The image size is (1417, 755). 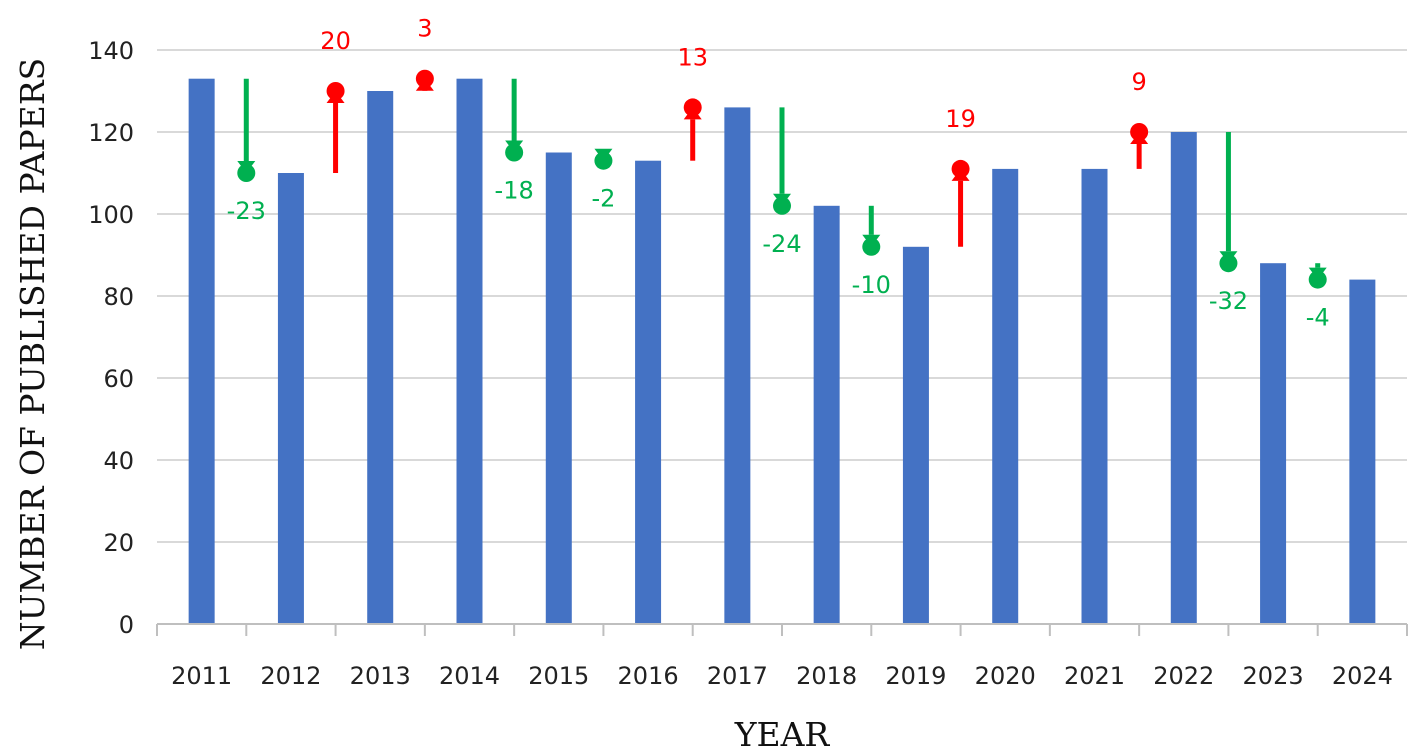 What do you see at coordinates (118, 379) in the screenshot?
I see `y-tick-label: 60` at bounding box center [118, 379].